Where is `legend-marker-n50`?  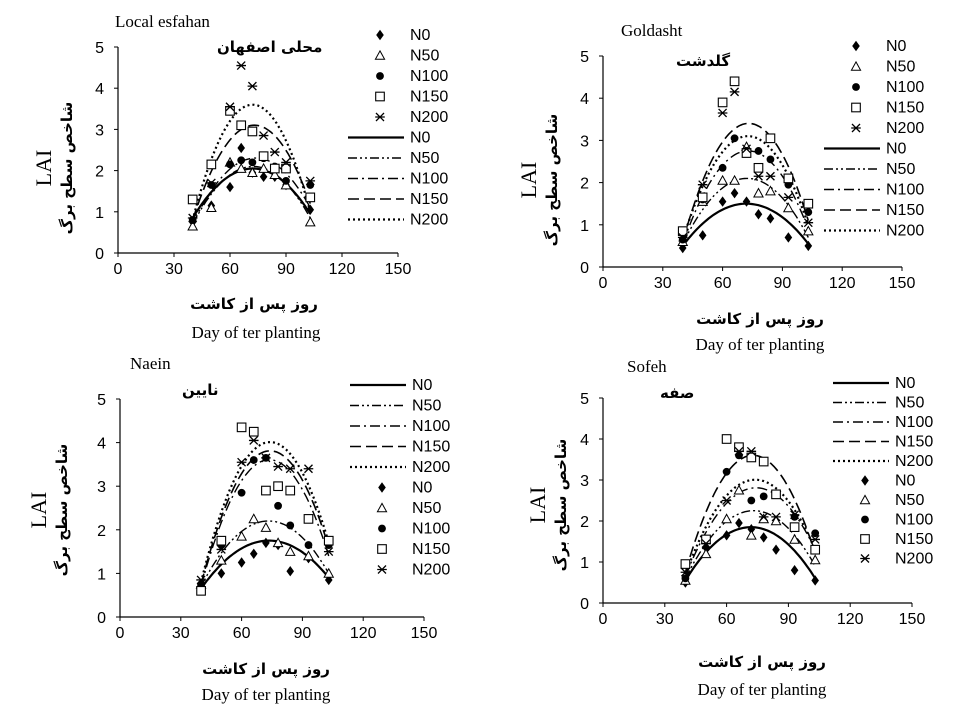 legend-marker-n50 is located at coordinates (856, 65).